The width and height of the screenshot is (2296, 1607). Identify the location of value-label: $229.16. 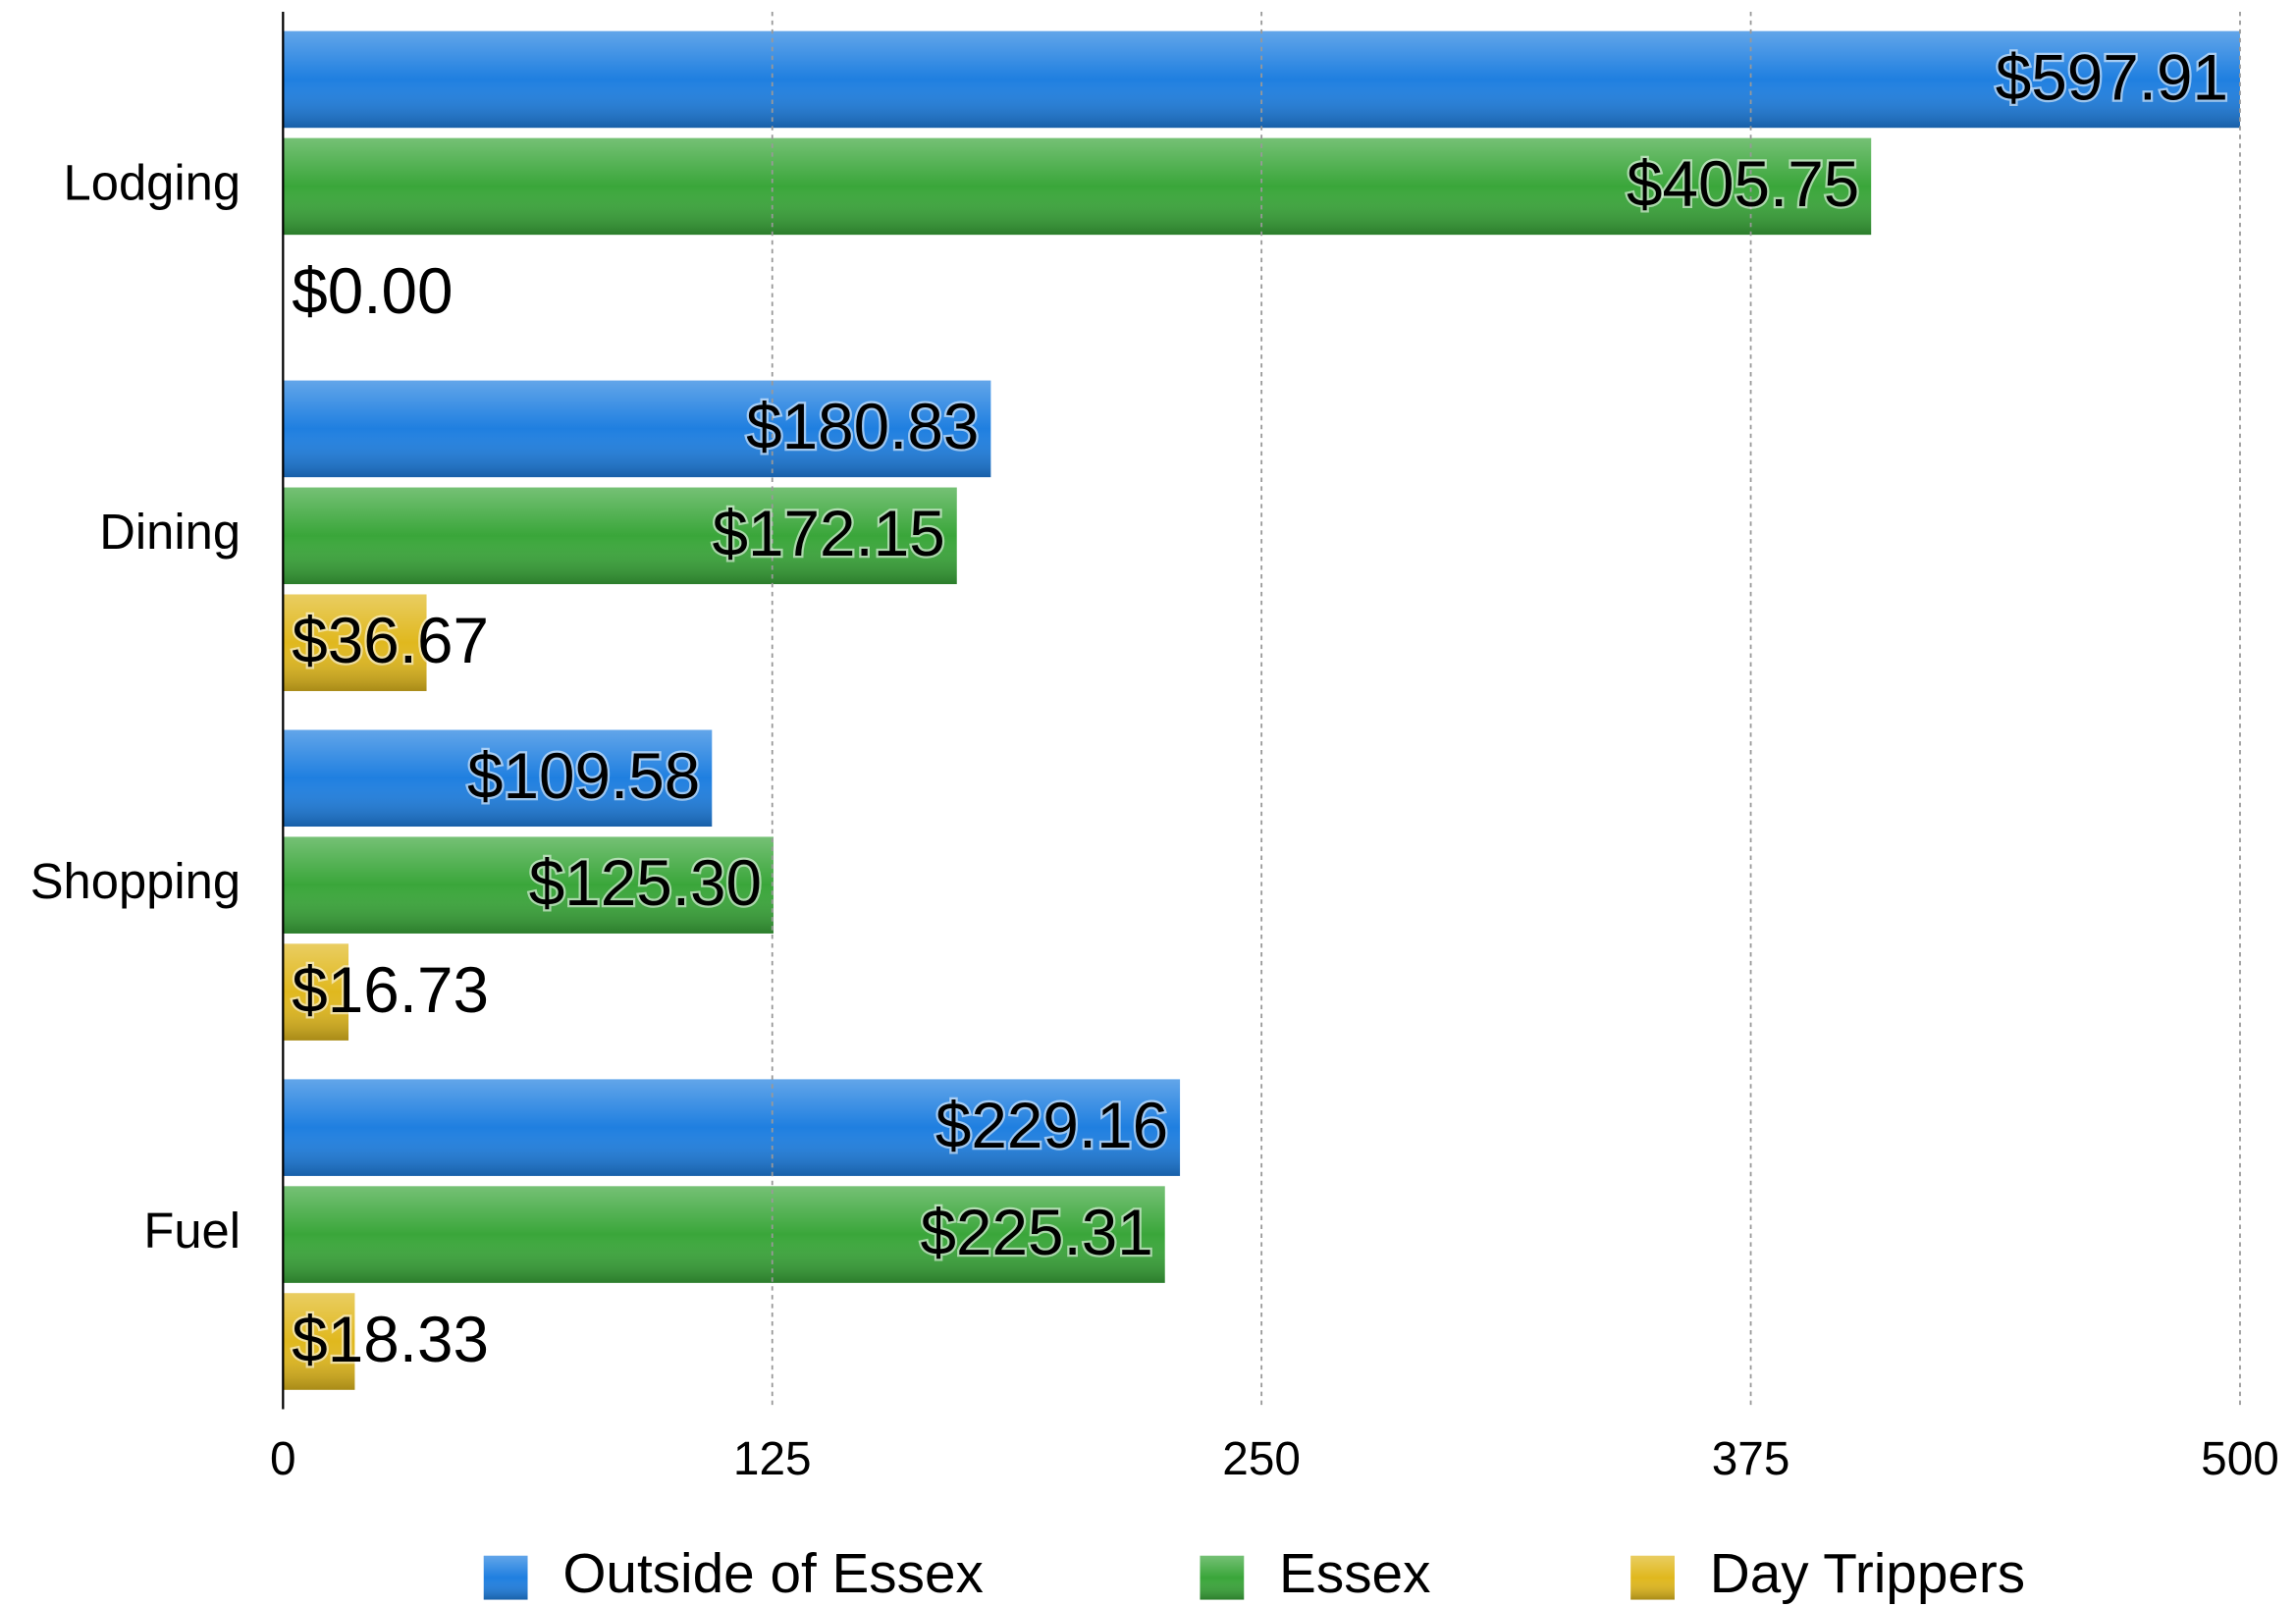
(1052, 1126).